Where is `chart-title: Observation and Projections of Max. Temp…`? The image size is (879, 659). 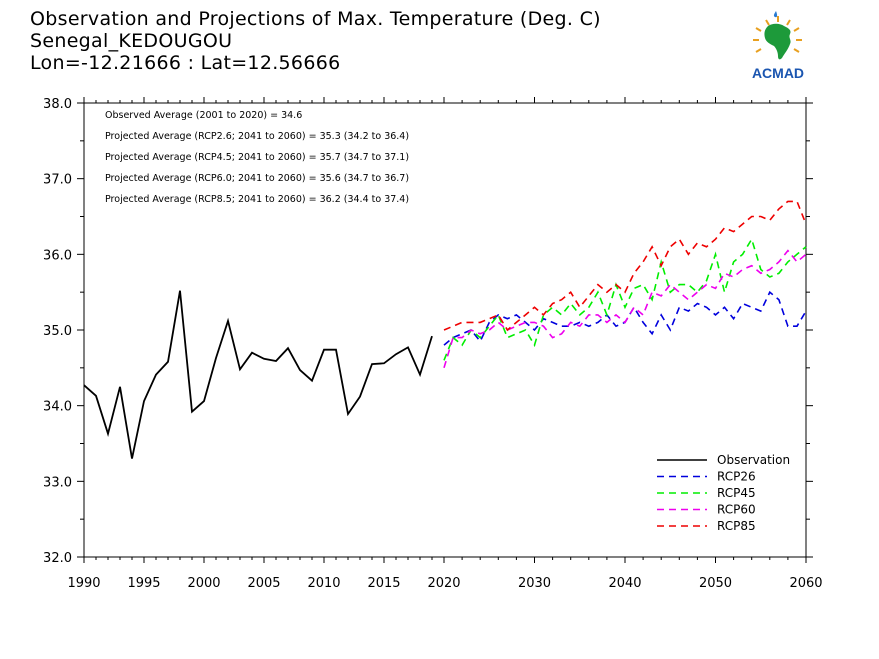
chart-title: Observation and Projections of Max. Temp… is located at coordinates (315, 19).